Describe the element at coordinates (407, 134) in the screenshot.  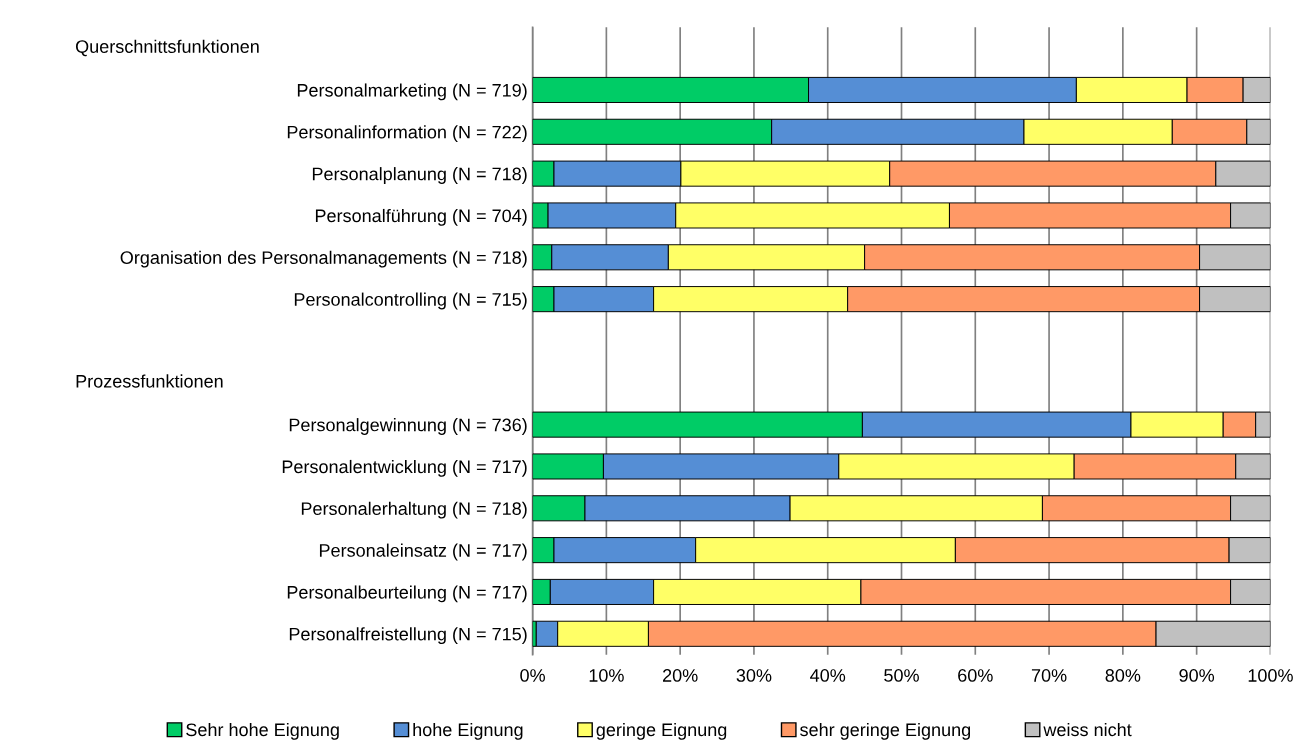
I see `y-tick-label: Personalinformation (N = 722)` at that location.